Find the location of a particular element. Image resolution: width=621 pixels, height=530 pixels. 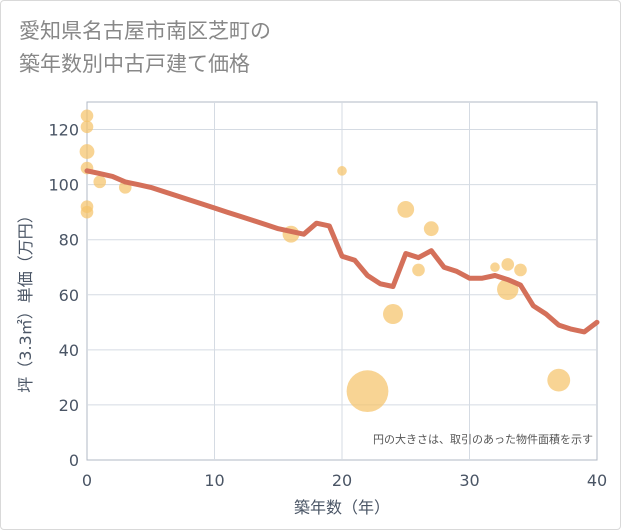

bubble-size-note: 円の大きさは、取引のあった物件面積を示す is located at coordinates (483, 439).